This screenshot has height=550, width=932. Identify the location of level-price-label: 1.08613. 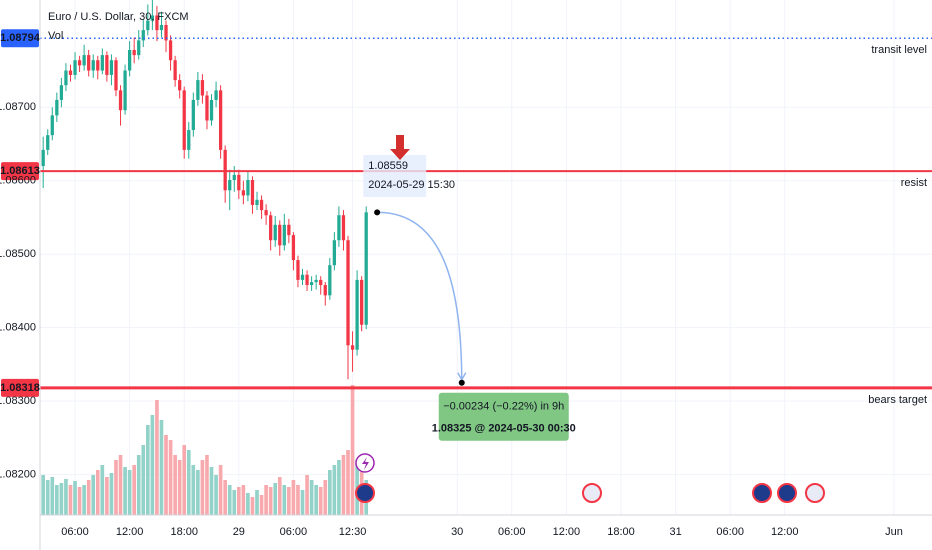
(20, 171).